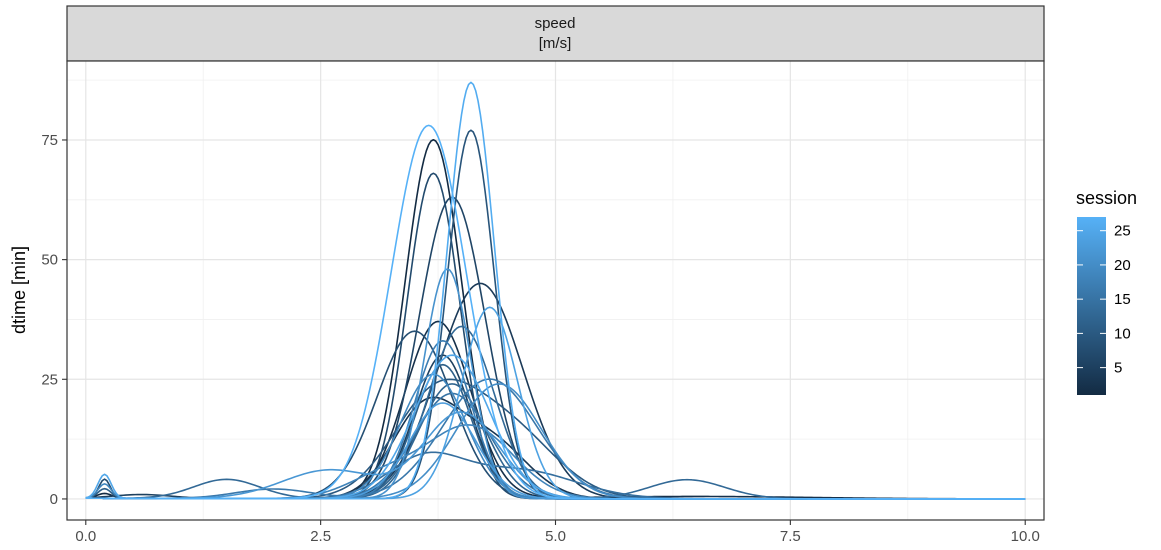  What do you see at coordinates (1122, 299) in the screenshot?
I see `legend-break-label: 15` at bounding box center [1122, 299].